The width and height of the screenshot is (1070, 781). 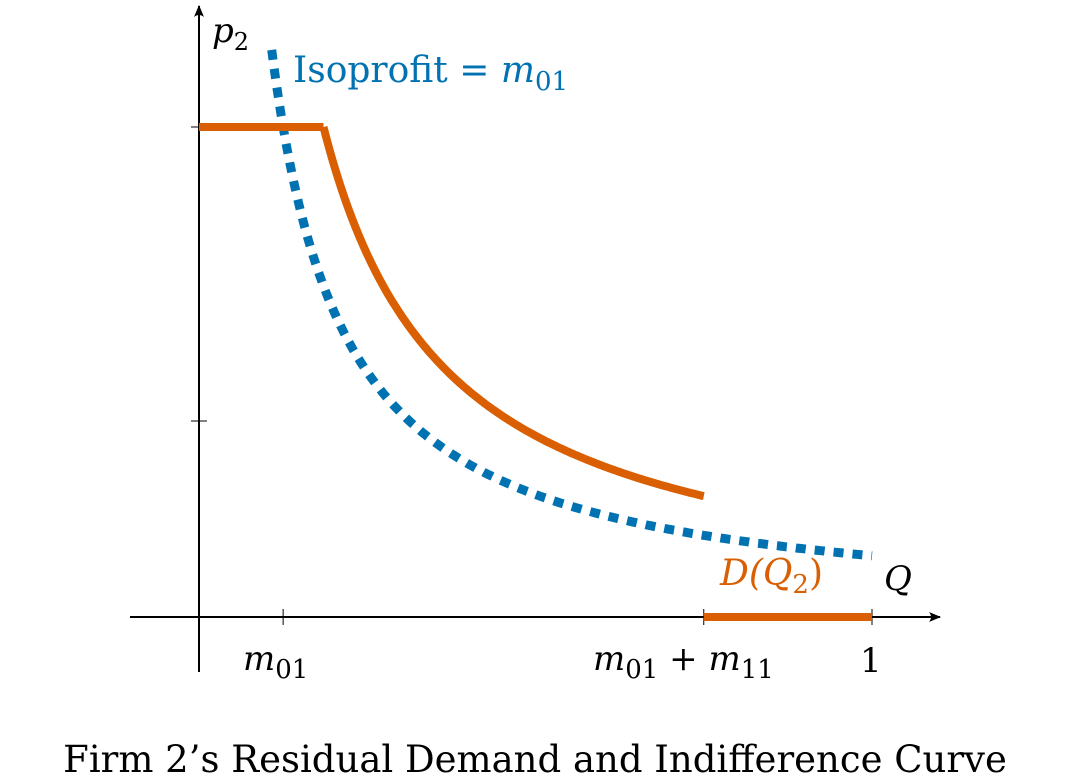 I want to click on isoprofit-label: Isoprofit = m01, so click(x=430, y=73).